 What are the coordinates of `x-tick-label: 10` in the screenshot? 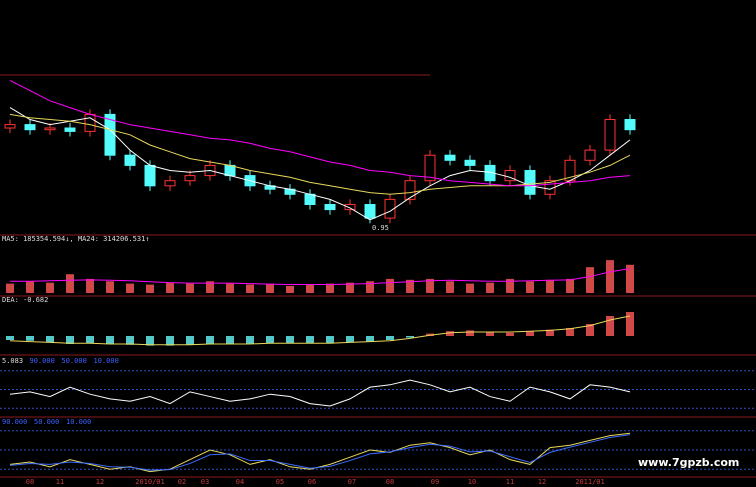 It's located at (472, 482).